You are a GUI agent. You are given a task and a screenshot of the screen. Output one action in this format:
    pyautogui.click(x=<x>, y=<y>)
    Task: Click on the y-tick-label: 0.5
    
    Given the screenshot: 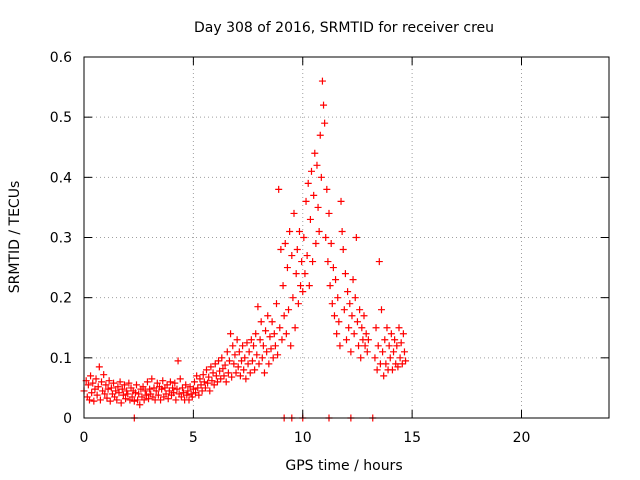 What is the action you would take?
    pyautogui.click(x=61, y=118)
    